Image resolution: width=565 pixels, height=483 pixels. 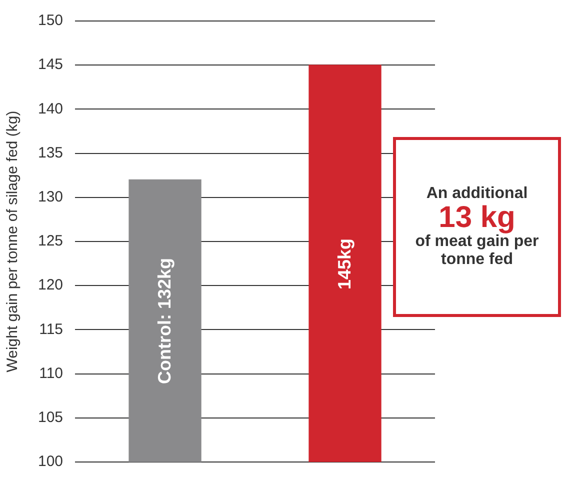 What do you see at coordinates (477, 251) in the screenshot?
I see `annotation: of meat gain per tonne fed` at bounding box center [477, 251].